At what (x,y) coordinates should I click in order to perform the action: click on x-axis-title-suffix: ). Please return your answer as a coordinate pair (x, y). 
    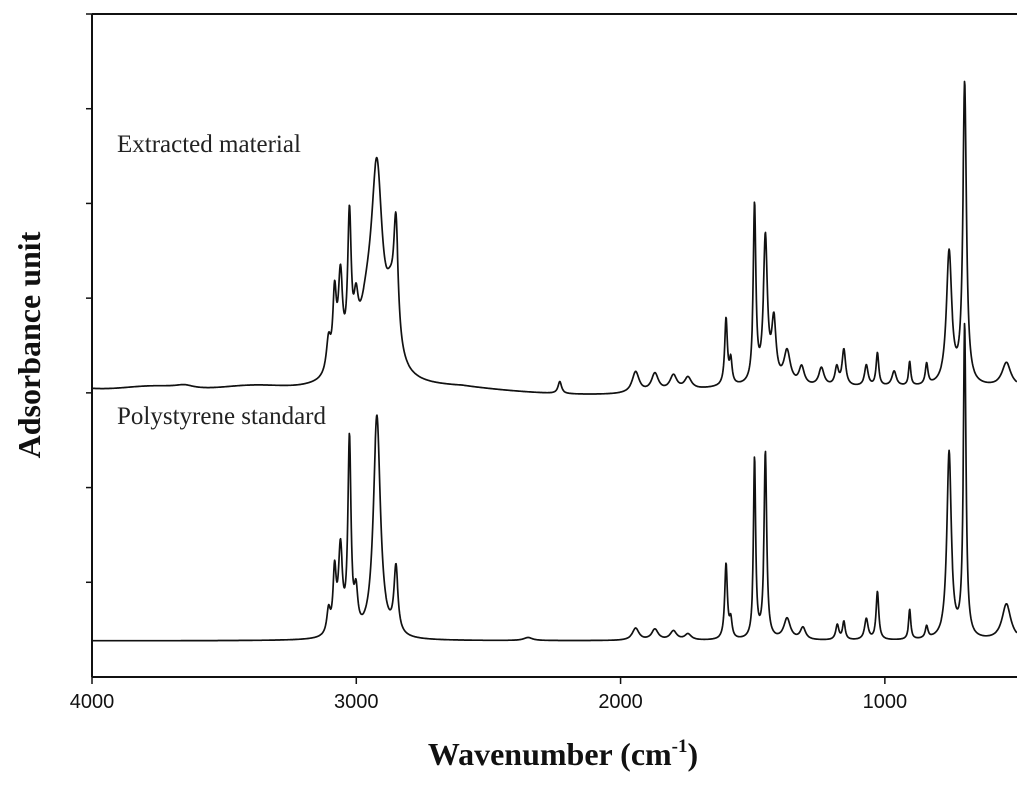
    Looking at the image, I should click on (693, 754).